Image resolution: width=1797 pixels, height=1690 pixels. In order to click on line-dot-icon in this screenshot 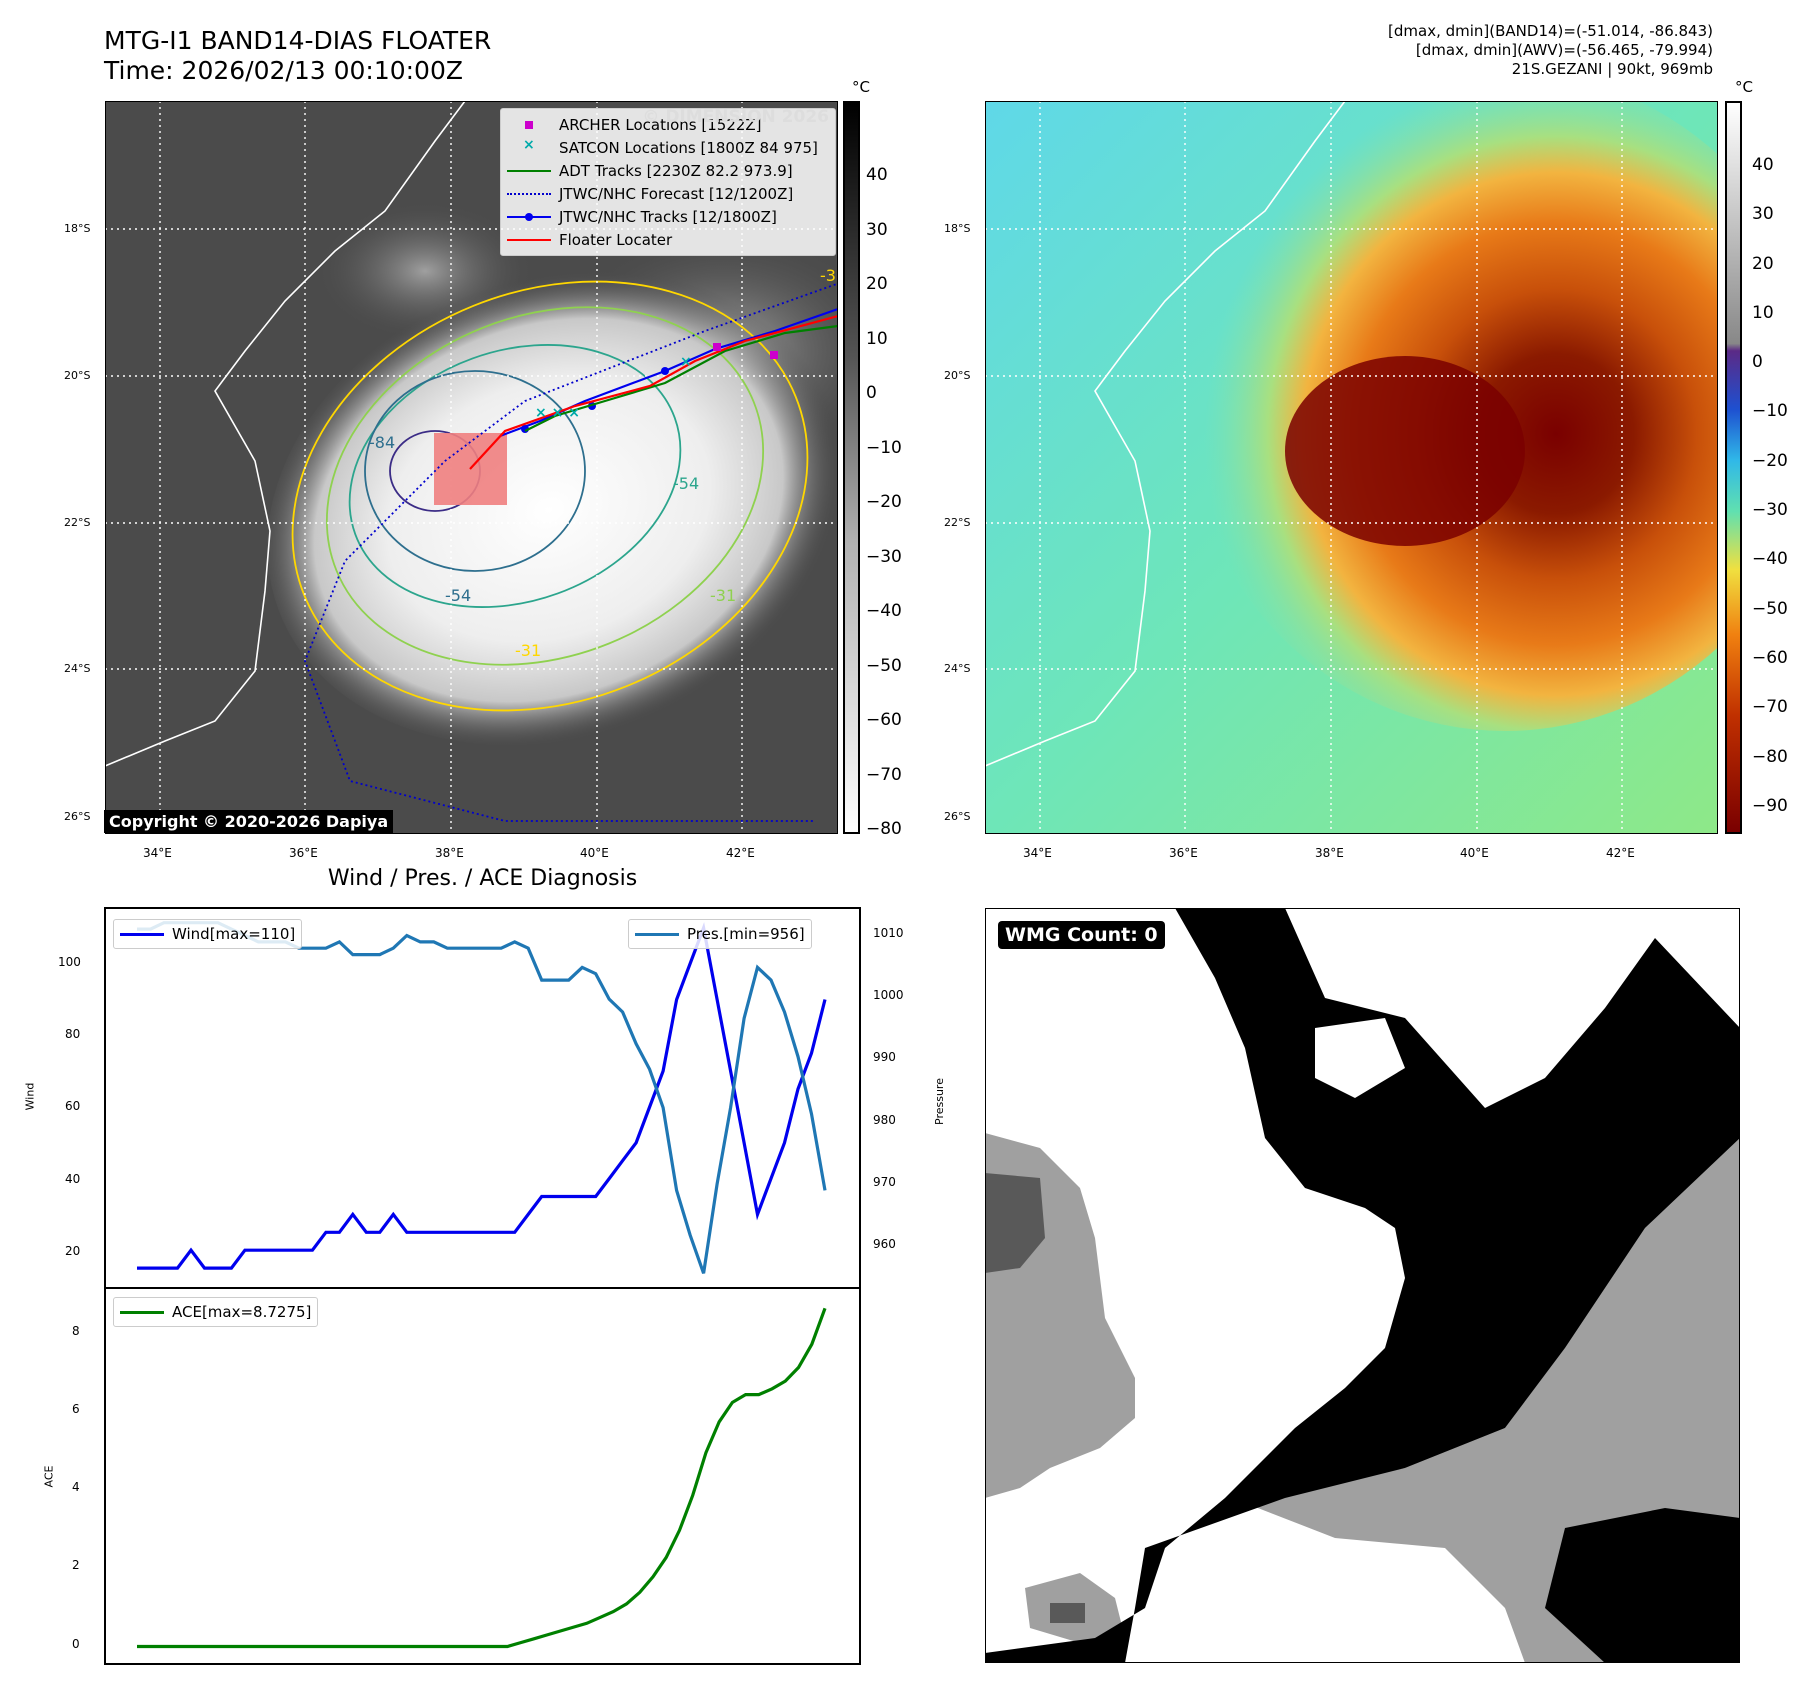, I will do `click(529, 217)`.